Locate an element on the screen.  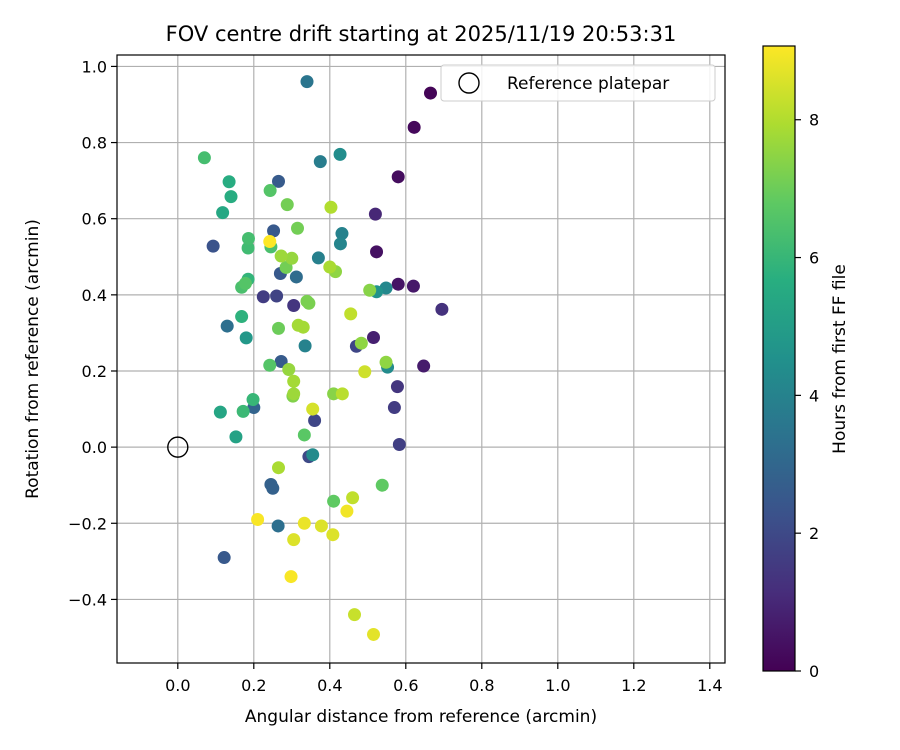
legend-box is located at coordinates (578, 83).